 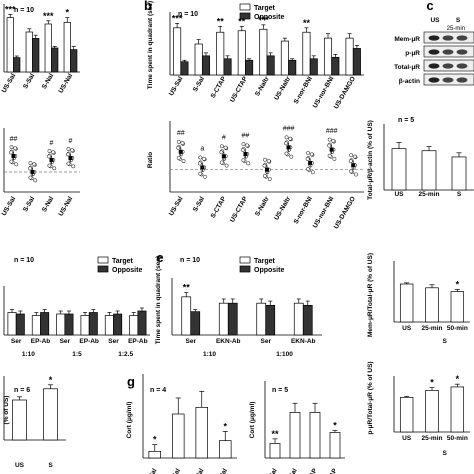 What do you see at coordinates (219, 87) in the screenshot?
I see `x-tick-label: S-CTAP` at bounding box center [219, 87].